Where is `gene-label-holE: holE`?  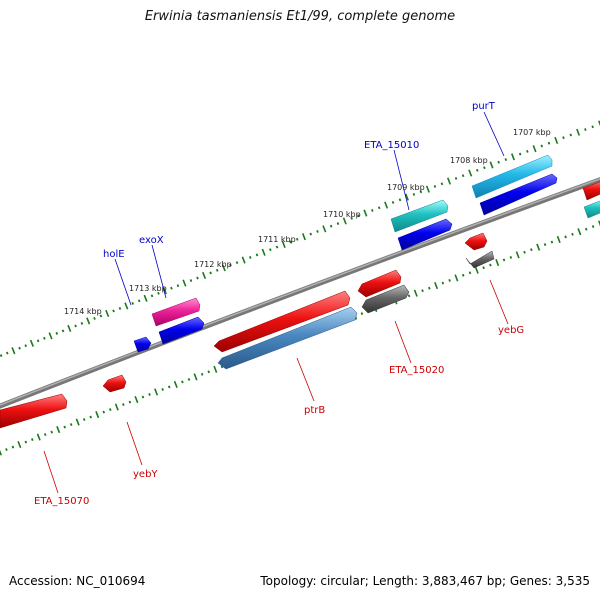
gene-label-holE: holE is located at coordinates (114, 254).